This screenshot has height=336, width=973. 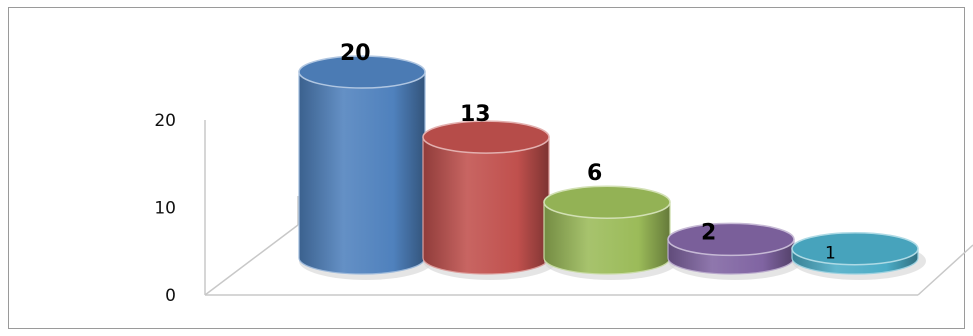 I want to click on y-tick-label: 0, so click(x=170, y=296).